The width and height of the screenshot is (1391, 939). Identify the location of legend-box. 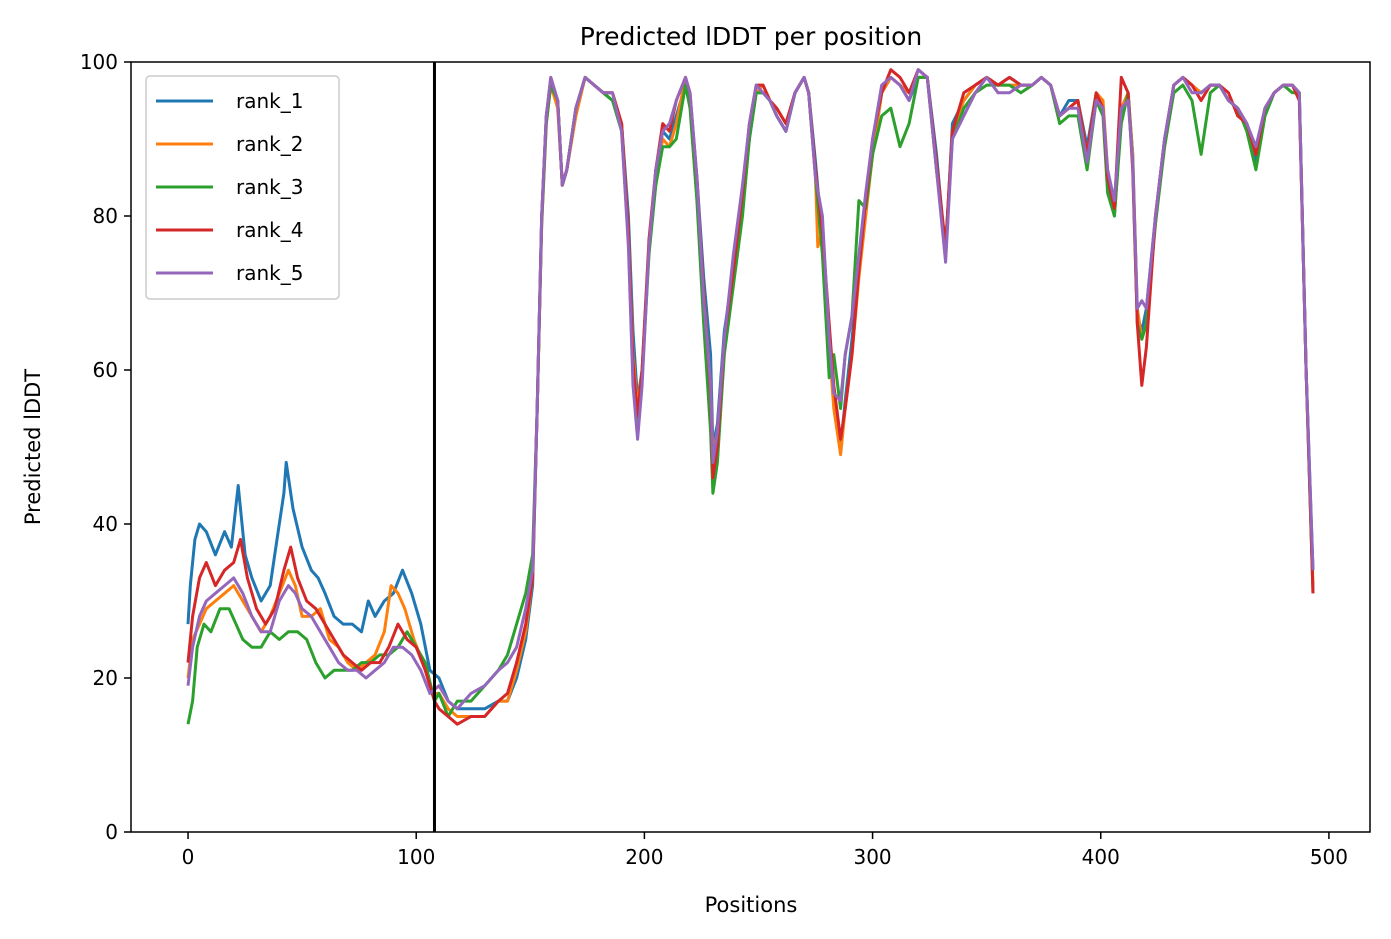
(242, 187).